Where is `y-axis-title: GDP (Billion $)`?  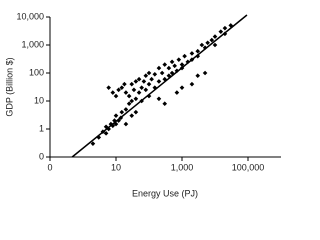
y-axis-title: GDP (Billion $) is located at coordinates (9, 86).